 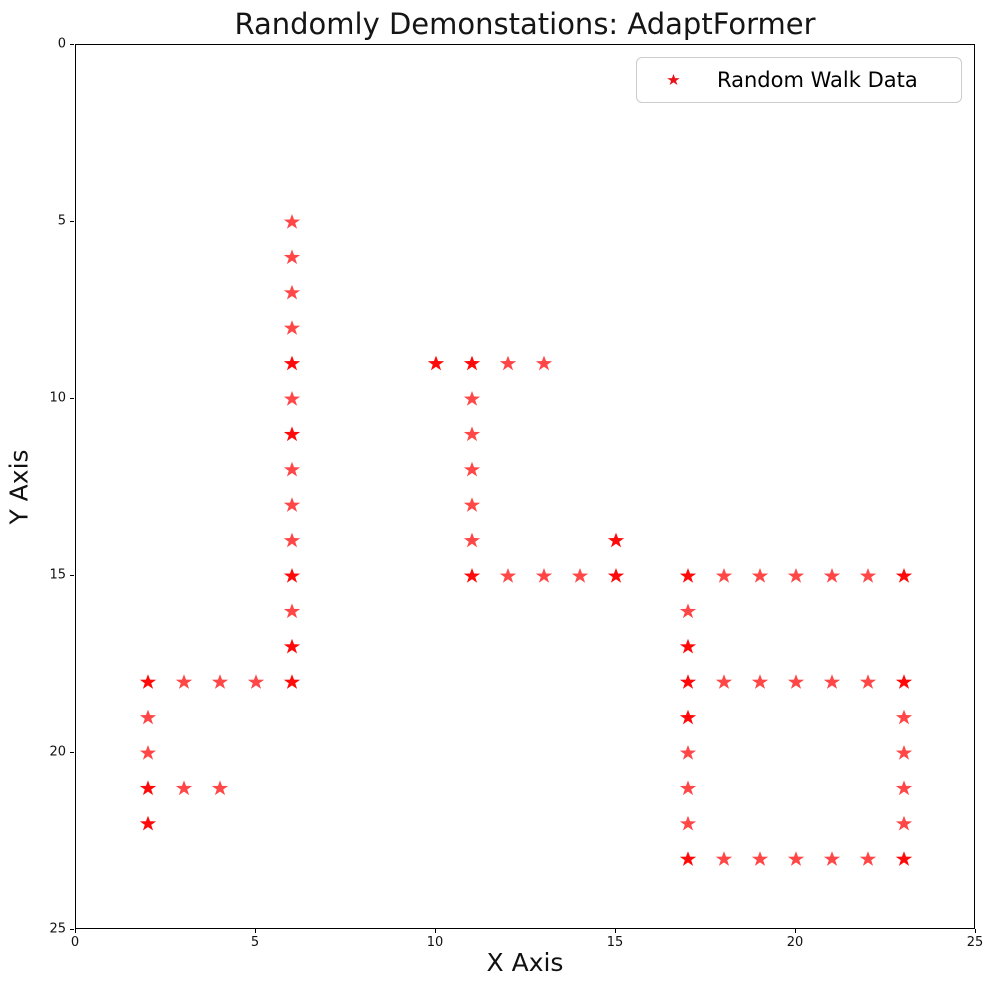 What do you see at coordinates (61, 44) in the screenshot?
I see `y-axis-tick-label: 0` at bounding box center [61, 44].